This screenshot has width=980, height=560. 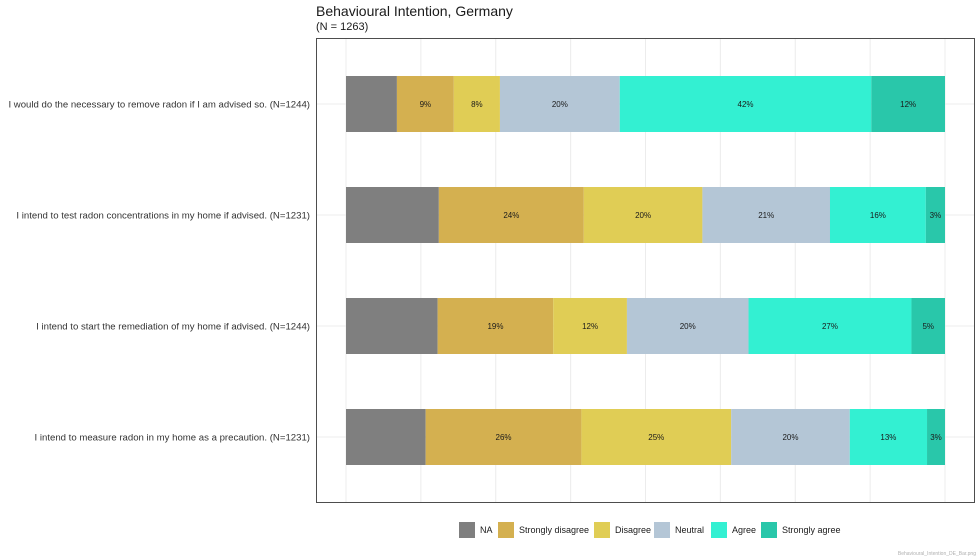 I want to click on data-label: 9%, so click(x=426, y=104).